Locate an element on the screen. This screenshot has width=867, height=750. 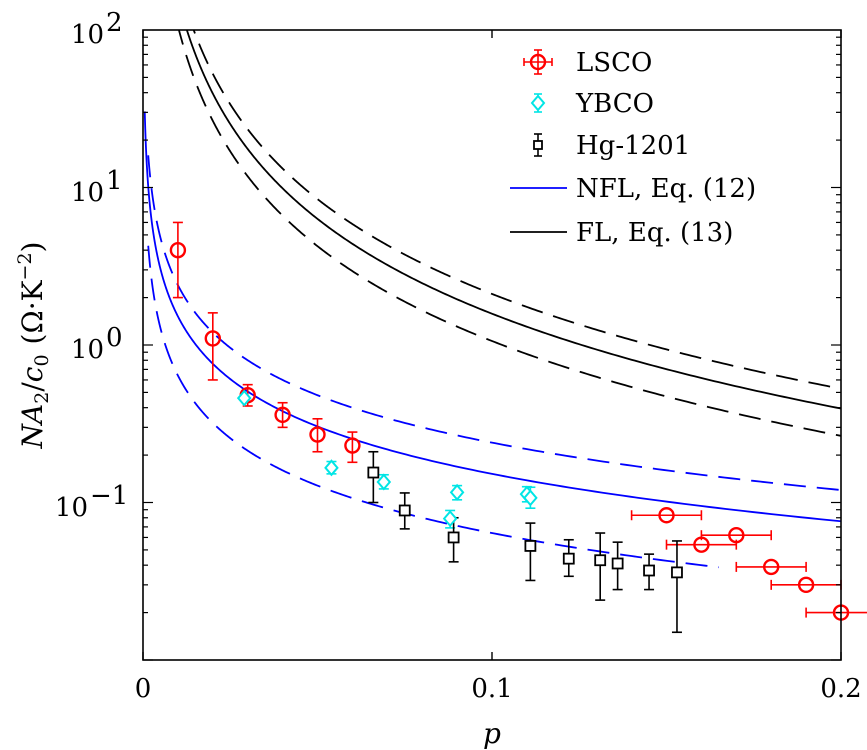
legend-entry-hg1201: Hg-1201 is located at coordinates (611, 146).